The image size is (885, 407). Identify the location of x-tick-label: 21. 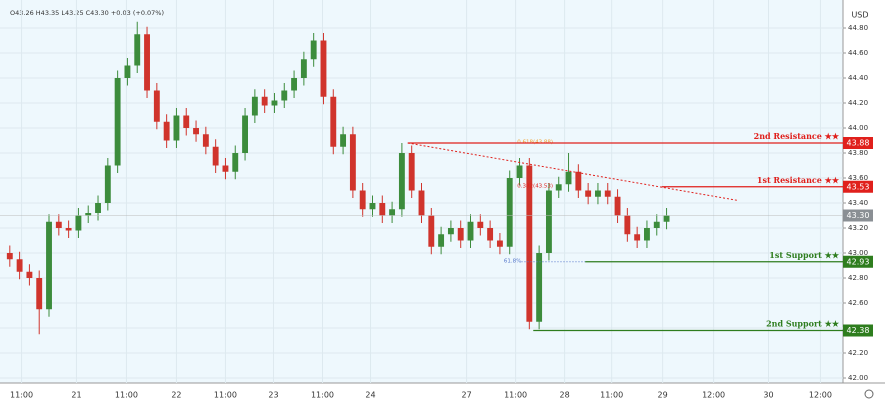
(76, 395).